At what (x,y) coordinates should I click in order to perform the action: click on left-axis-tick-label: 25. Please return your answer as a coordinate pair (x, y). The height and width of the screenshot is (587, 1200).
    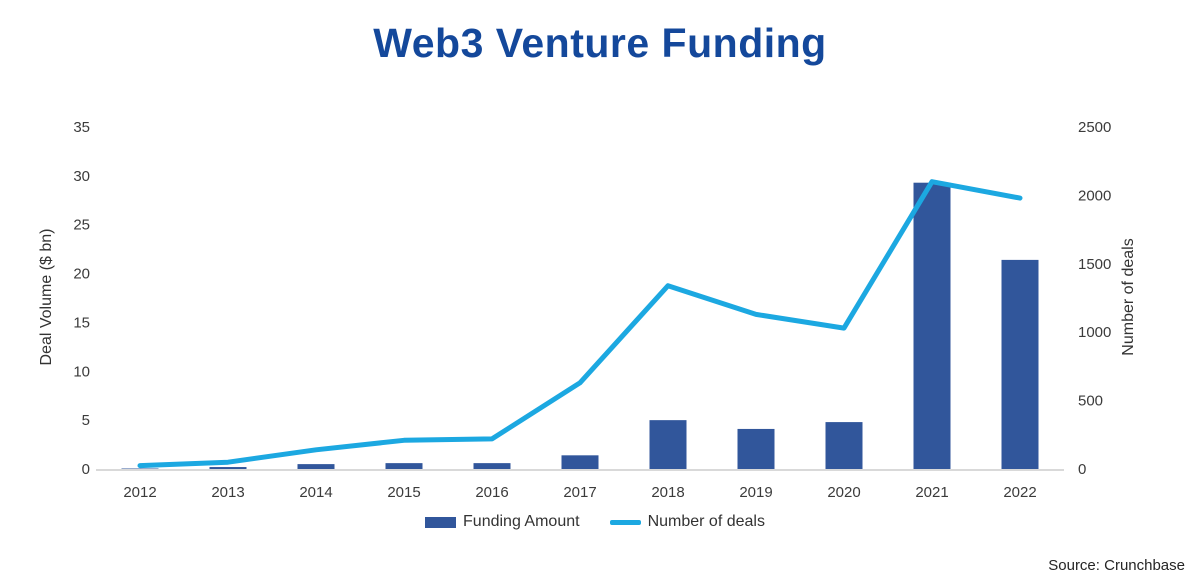
    Looking at the image, I should click on (81, 225).